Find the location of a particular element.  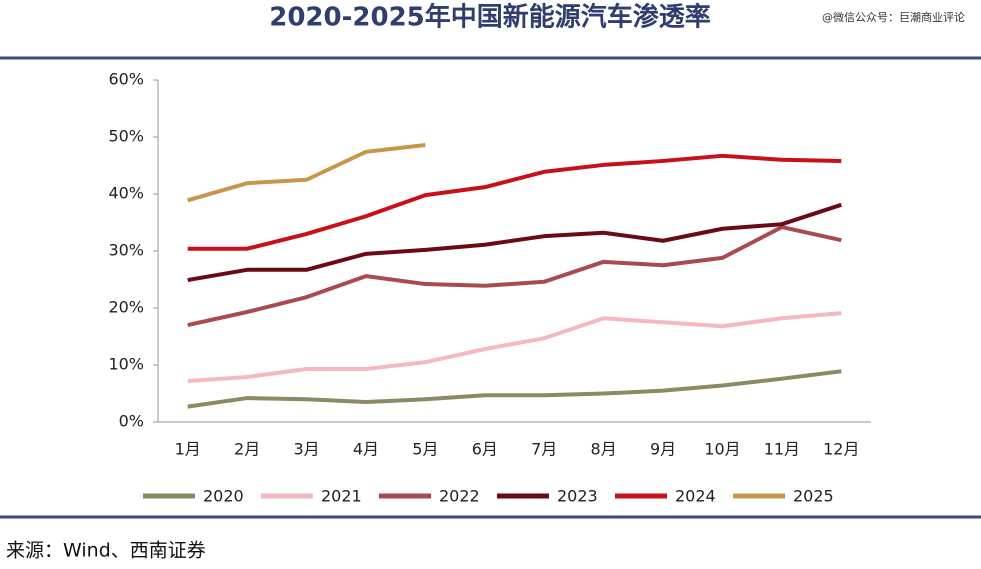

x-tick-label: 3月 is located at coordinates (306, 449).